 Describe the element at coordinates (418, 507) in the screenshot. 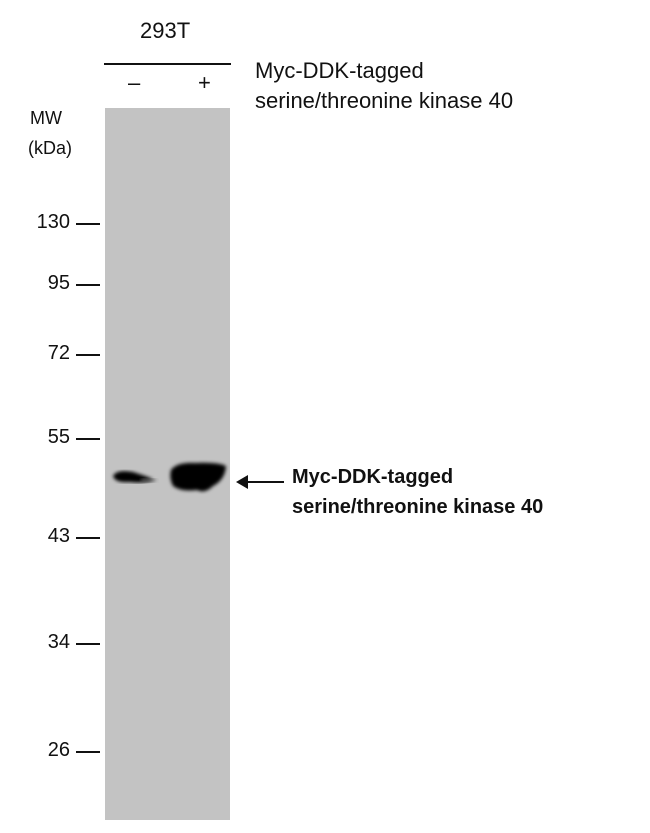

I see `band-annotation-line2: serine/threonine kinase 40` at that location.